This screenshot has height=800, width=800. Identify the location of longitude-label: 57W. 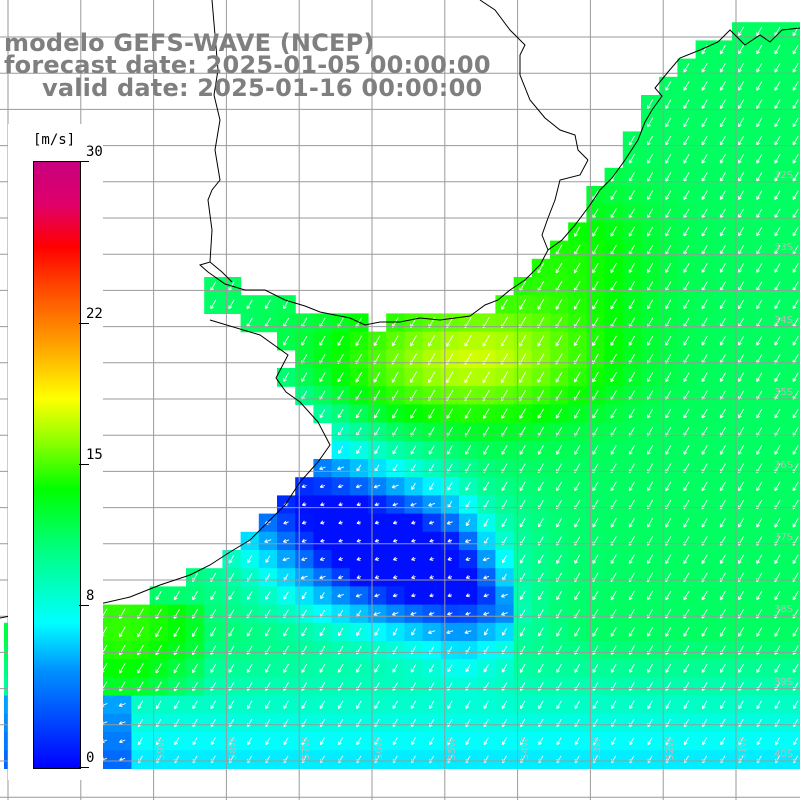
(307, 748).